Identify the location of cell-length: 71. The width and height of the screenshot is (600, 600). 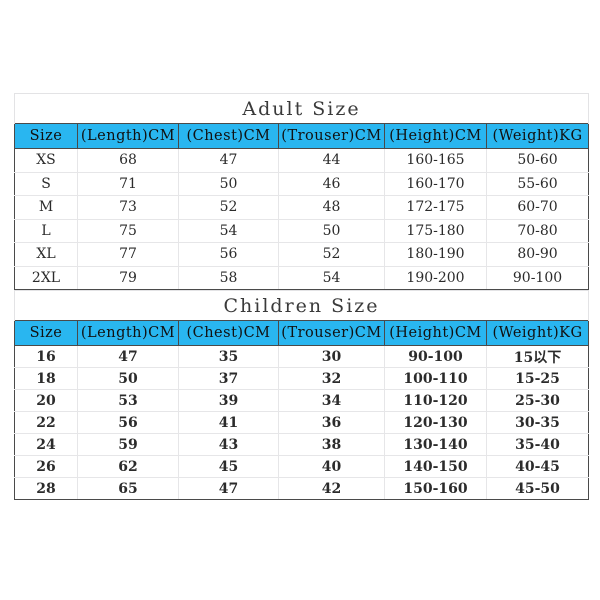
(128, 183).